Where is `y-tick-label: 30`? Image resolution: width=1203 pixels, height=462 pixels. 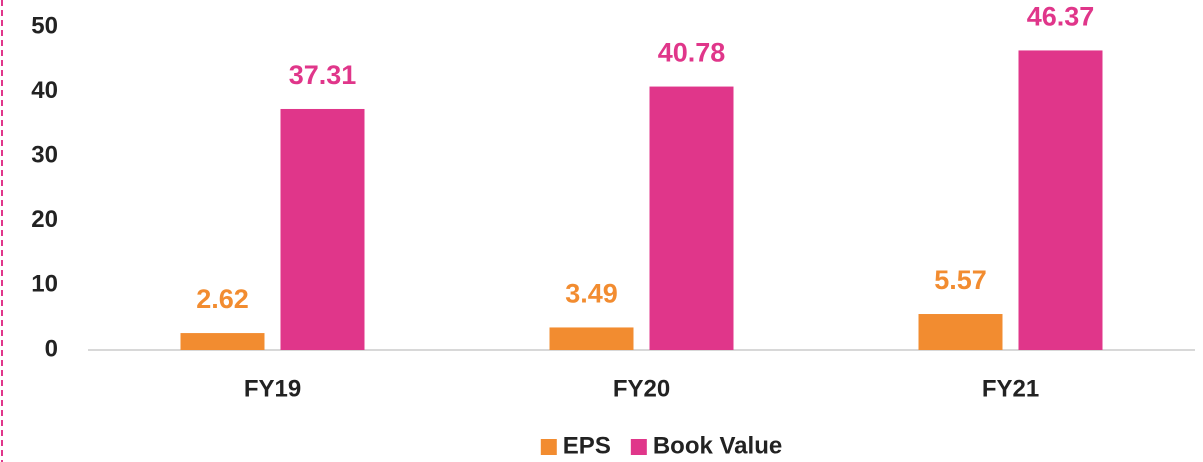
y-tick-label: 30 is located at coordinates (44, 155).